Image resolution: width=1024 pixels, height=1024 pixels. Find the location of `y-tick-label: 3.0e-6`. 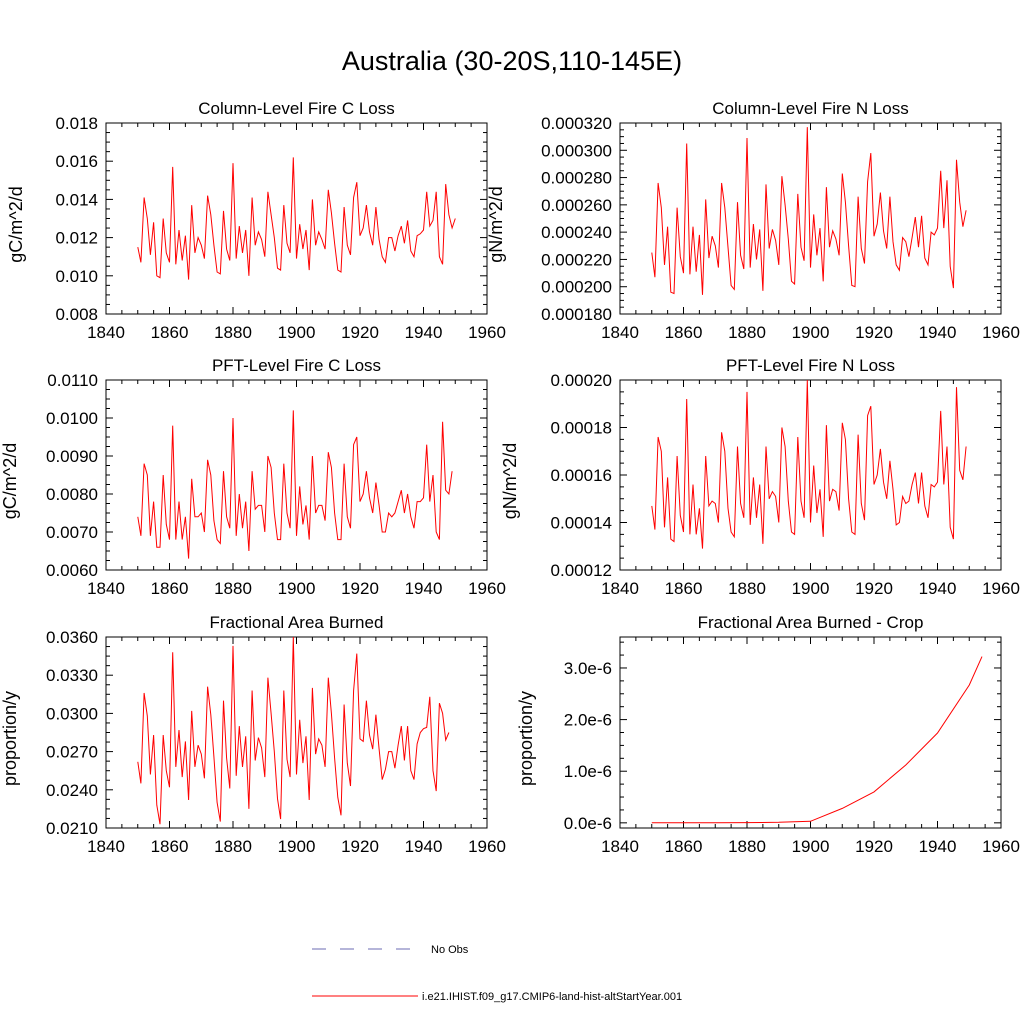

y-tick-label: 3.0e-6 is located at coordinates (588, 668).